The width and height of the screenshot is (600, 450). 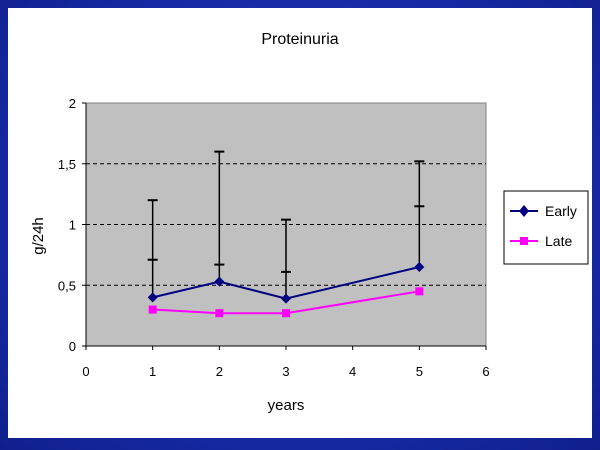 What do you see at coordinates (419, 371) in the screenshot?
I see `x-tick-label: 5` at bounding box center [419, 371].